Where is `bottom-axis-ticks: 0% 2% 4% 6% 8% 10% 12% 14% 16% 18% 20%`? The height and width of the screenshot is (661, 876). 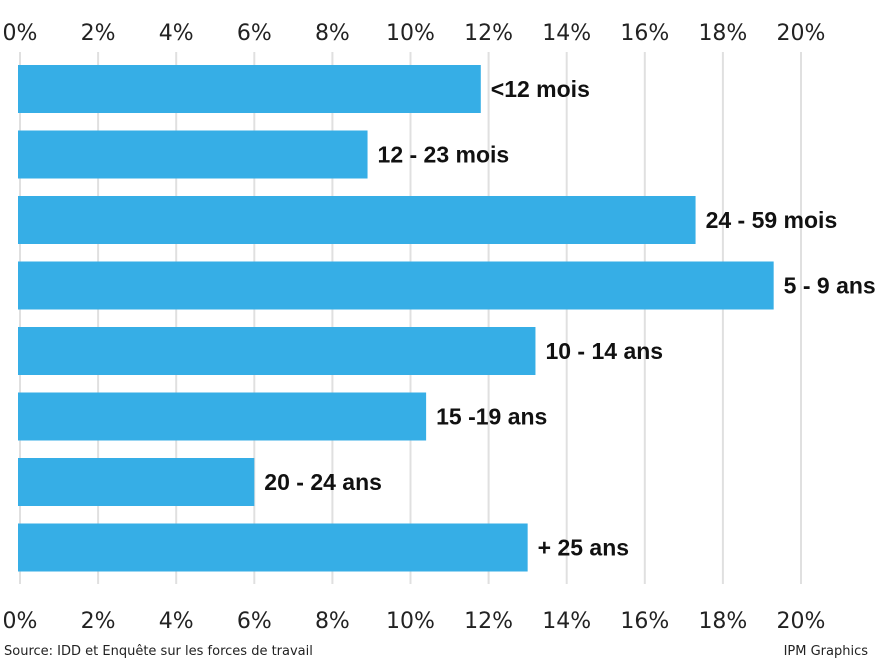 bottom-axis-ticks: 0% 2% 4% 6% 8% 10% 12% 14% 16% 18% 20% is located at coordinates (414, 621).